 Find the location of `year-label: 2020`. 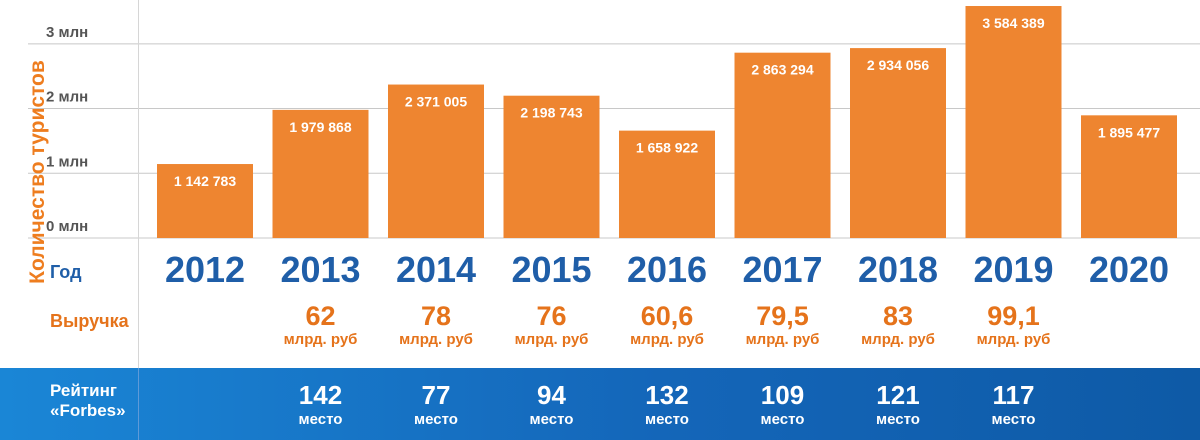

year-label: 2020 is located at coordinates (1129, 269).